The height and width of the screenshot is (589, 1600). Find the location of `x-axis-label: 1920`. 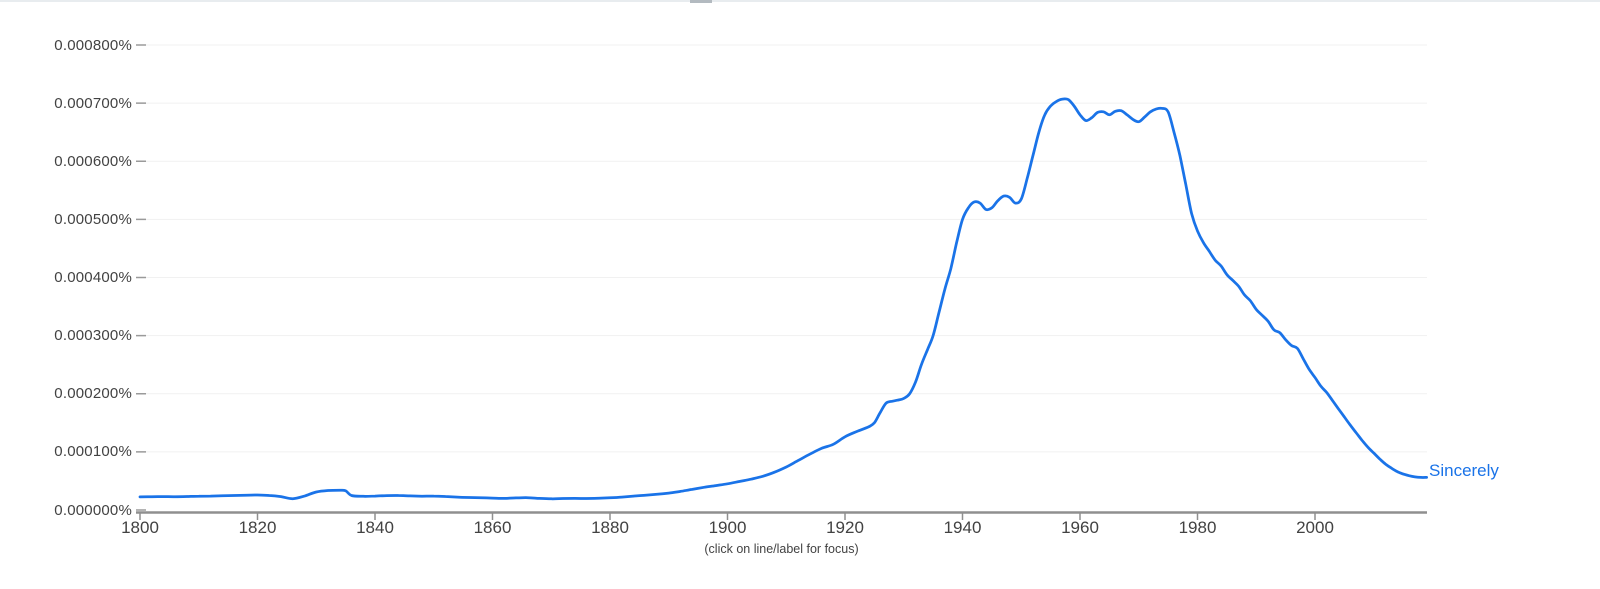

x-axis-label: 1920 is located at coordinates (845, 527).